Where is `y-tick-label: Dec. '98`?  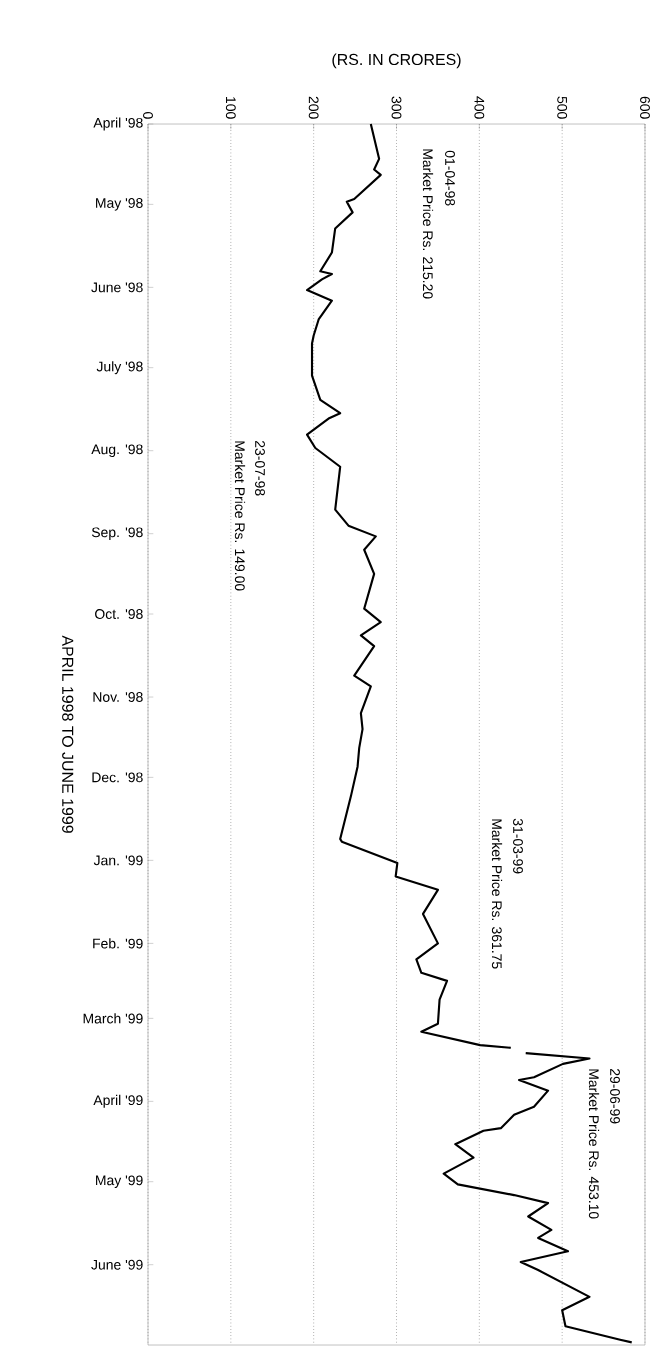
y-tick-label: Dec. '98 is located at coordinates (117, 777).